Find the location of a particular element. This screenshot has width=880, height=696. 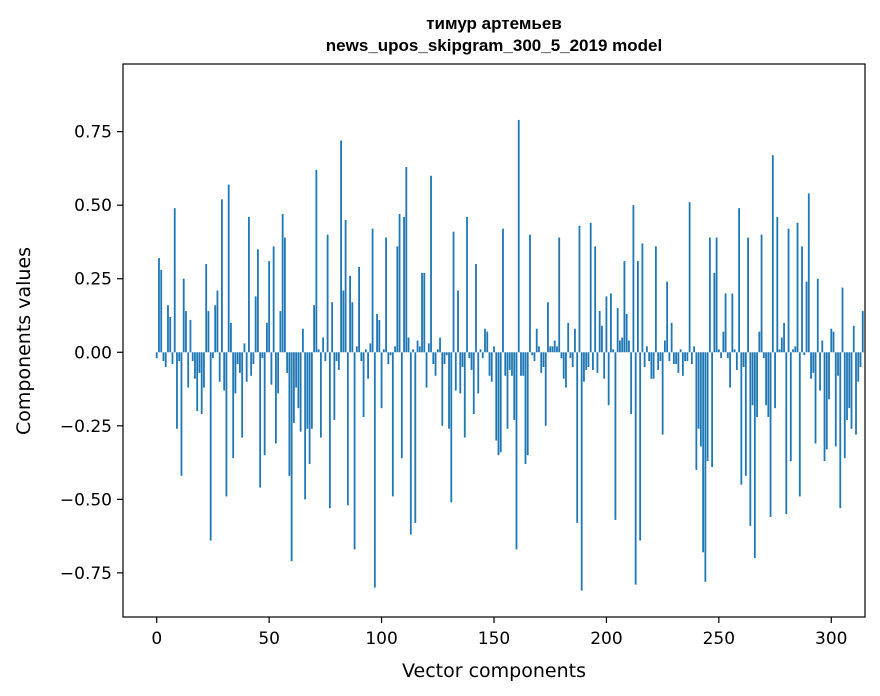

x-tick-label: 200 is located at coordinates (606, 639).